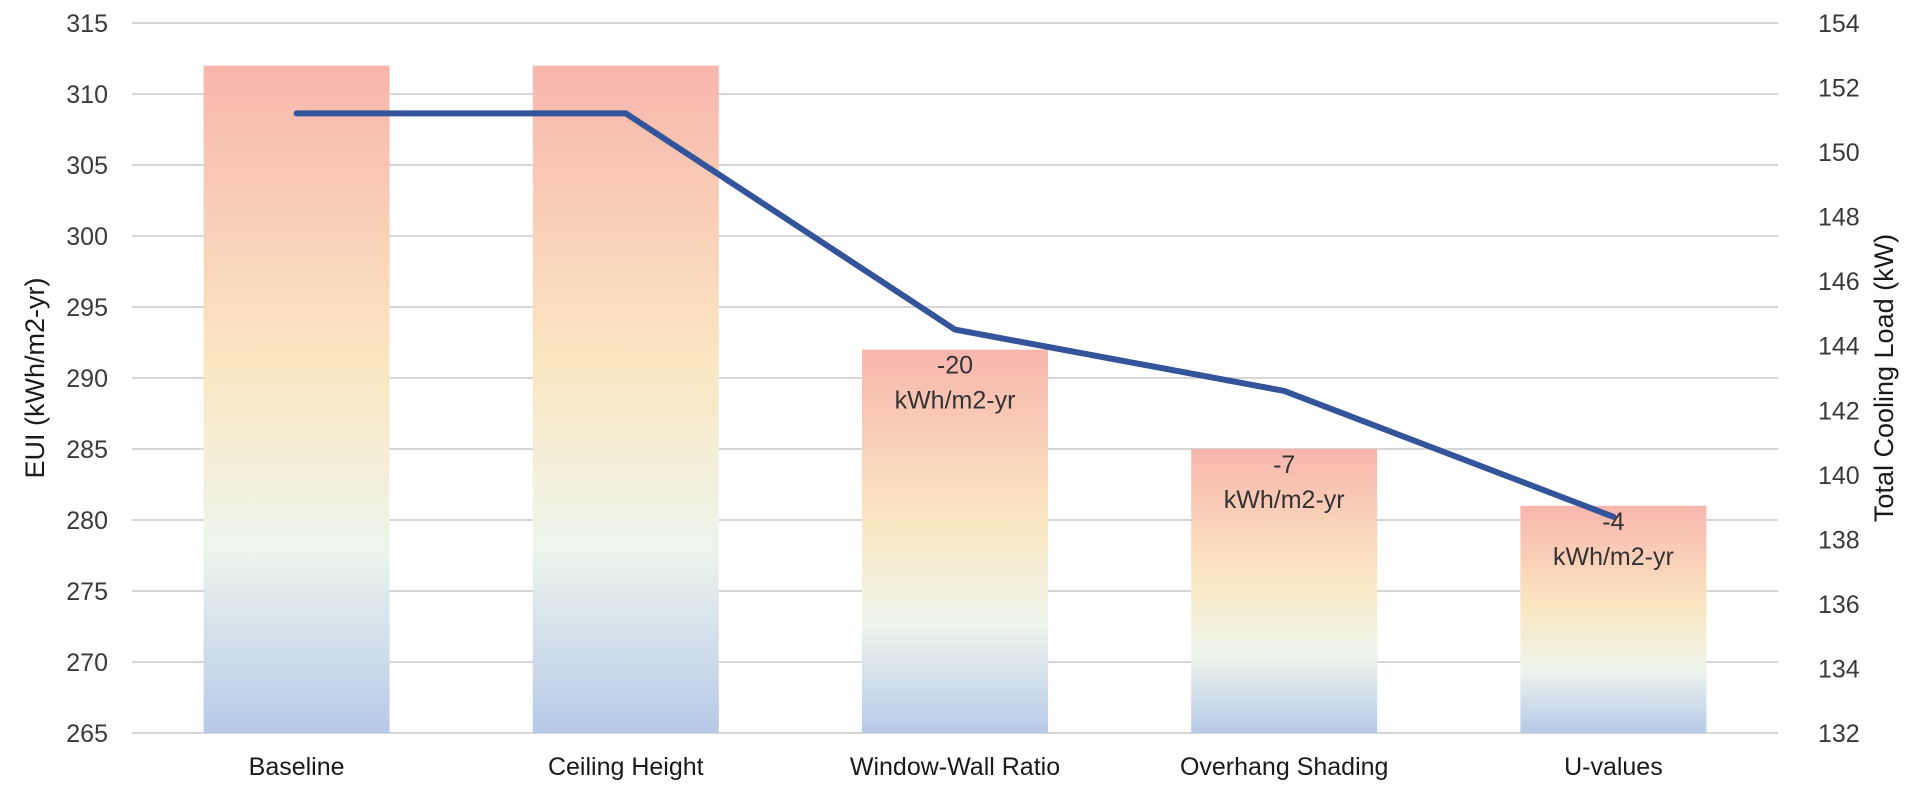 Image resolution: width=1920 pixels, height=800 pixels. What do you see at coordinates (1839, 605) in the screenshot?
I see `y2-tick-label: 136` at bounding box center [1839, 605].